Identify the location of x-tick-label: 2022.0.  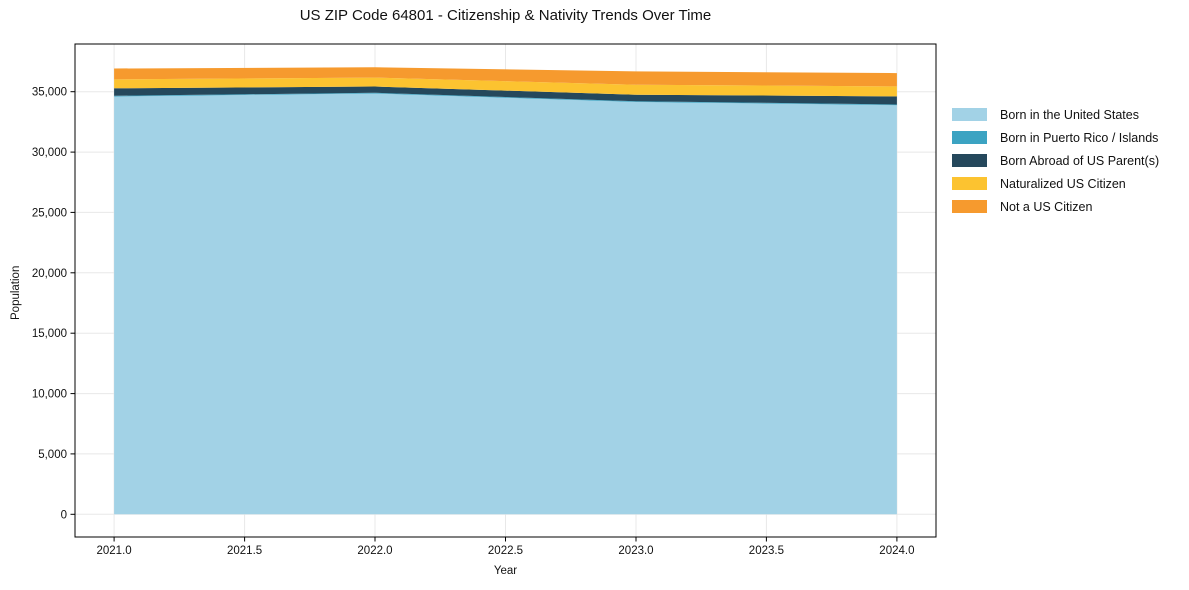
(374, 551).